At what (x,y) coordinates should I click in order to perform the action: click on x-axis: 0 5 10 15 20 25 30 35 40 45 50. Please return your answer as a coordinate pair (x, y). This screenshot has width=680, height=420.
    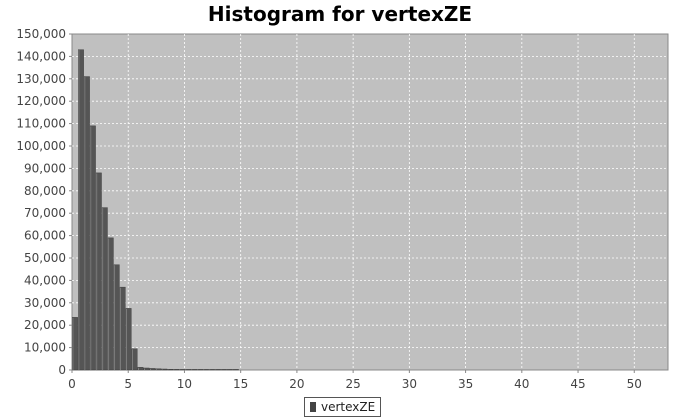
    Looking at the image, I should click on (355, 380).